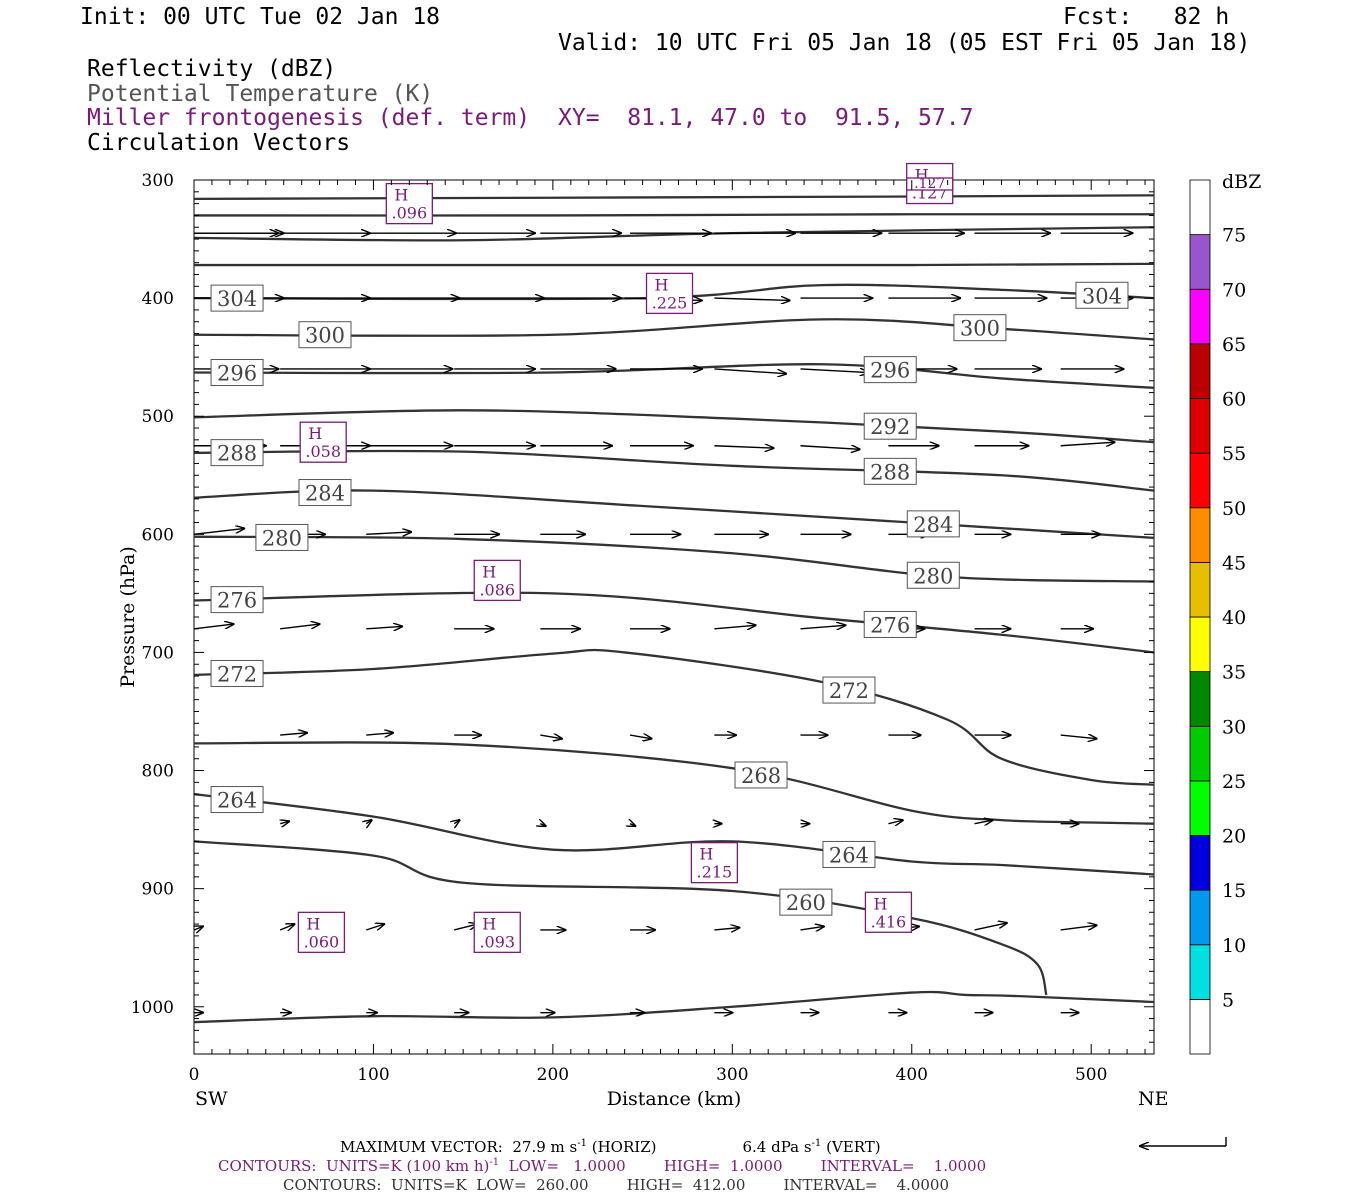 The image size is (1350, 1200). I want to click on colorbar-level-label: 45, so click(1234, 563).